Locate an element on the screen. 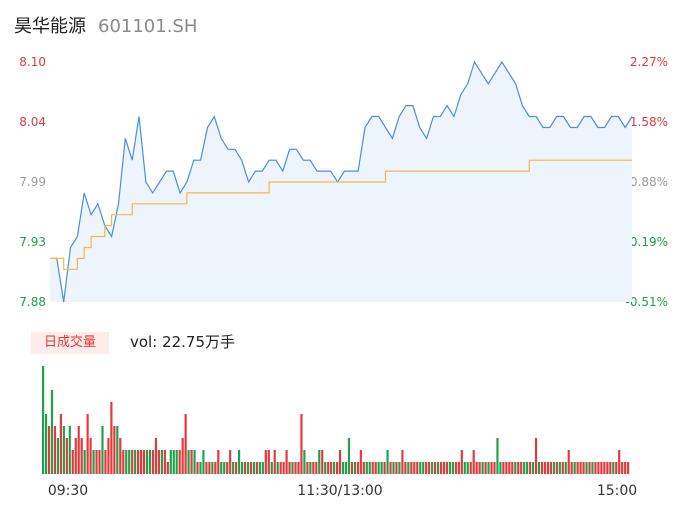  volume-badge: 日成交量 is located at coordinates (70, 343).